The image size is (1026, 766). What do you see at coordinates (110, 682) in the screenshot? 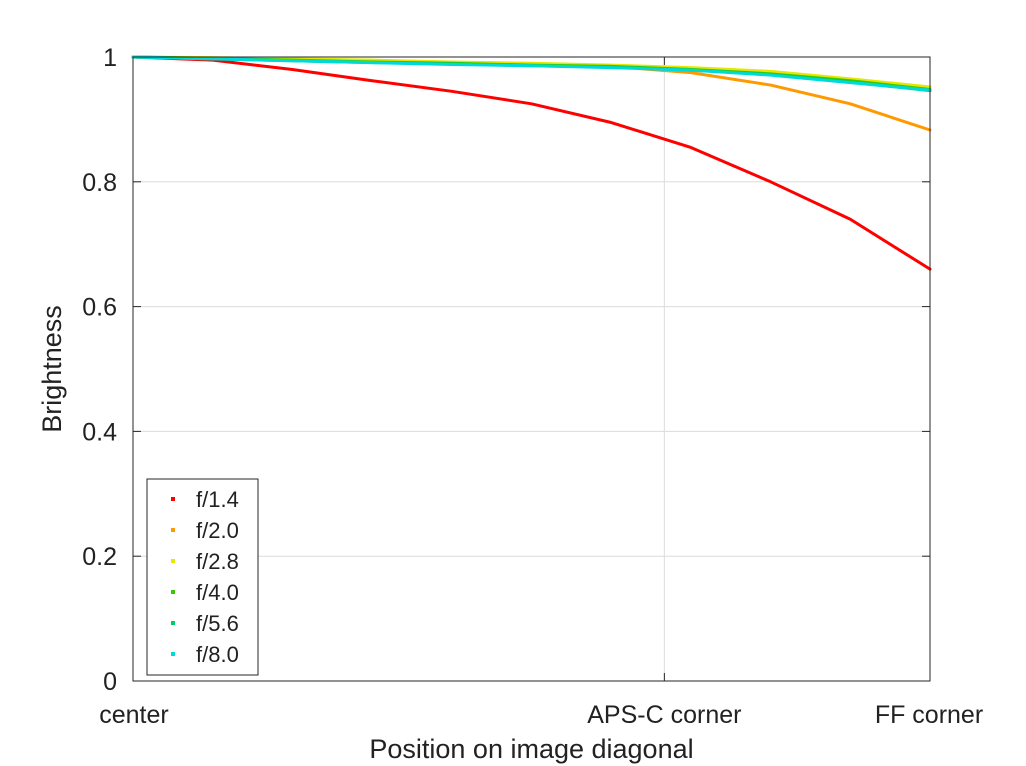
I see `y-tick-label: 0` at bounding box center [110, 682].